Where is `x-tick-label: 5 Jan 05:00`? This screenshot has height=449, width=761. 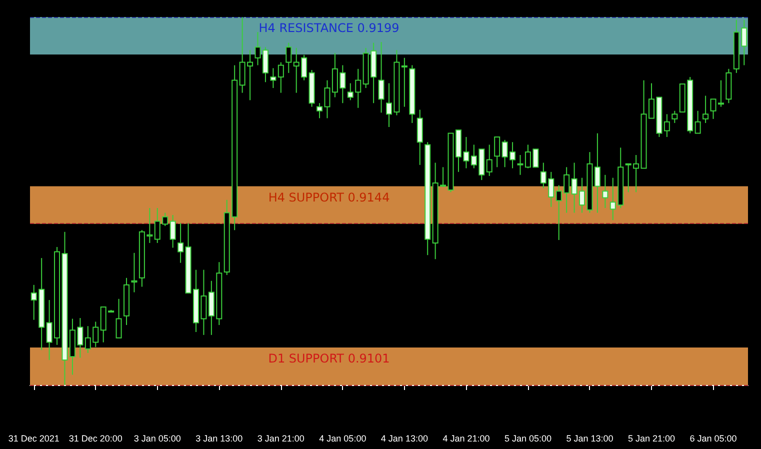 x-tick-label: 5 Jan 05:00 is located at coordinates (528, 439).